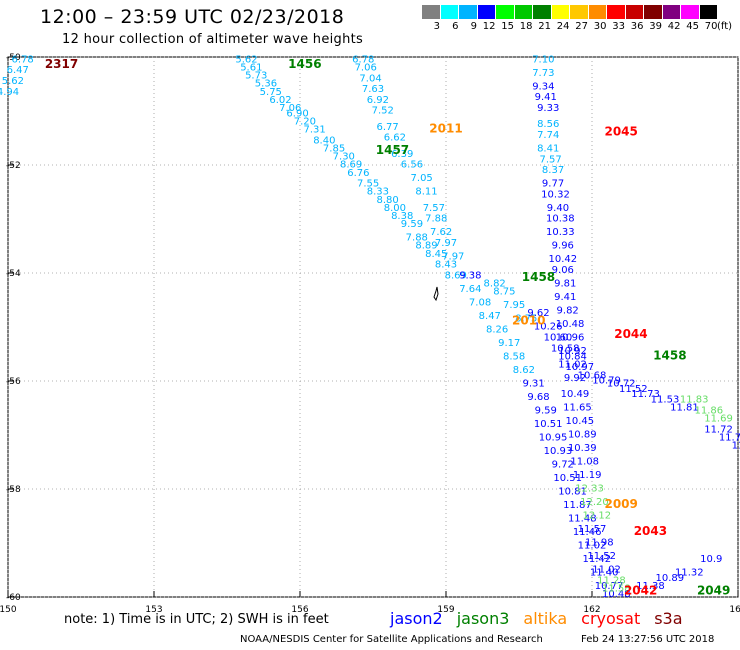 The image size is (740, 650). Describe the element at coordinates (251, 68) in the screenshot. I see `swh-value: 5.61` at that location.